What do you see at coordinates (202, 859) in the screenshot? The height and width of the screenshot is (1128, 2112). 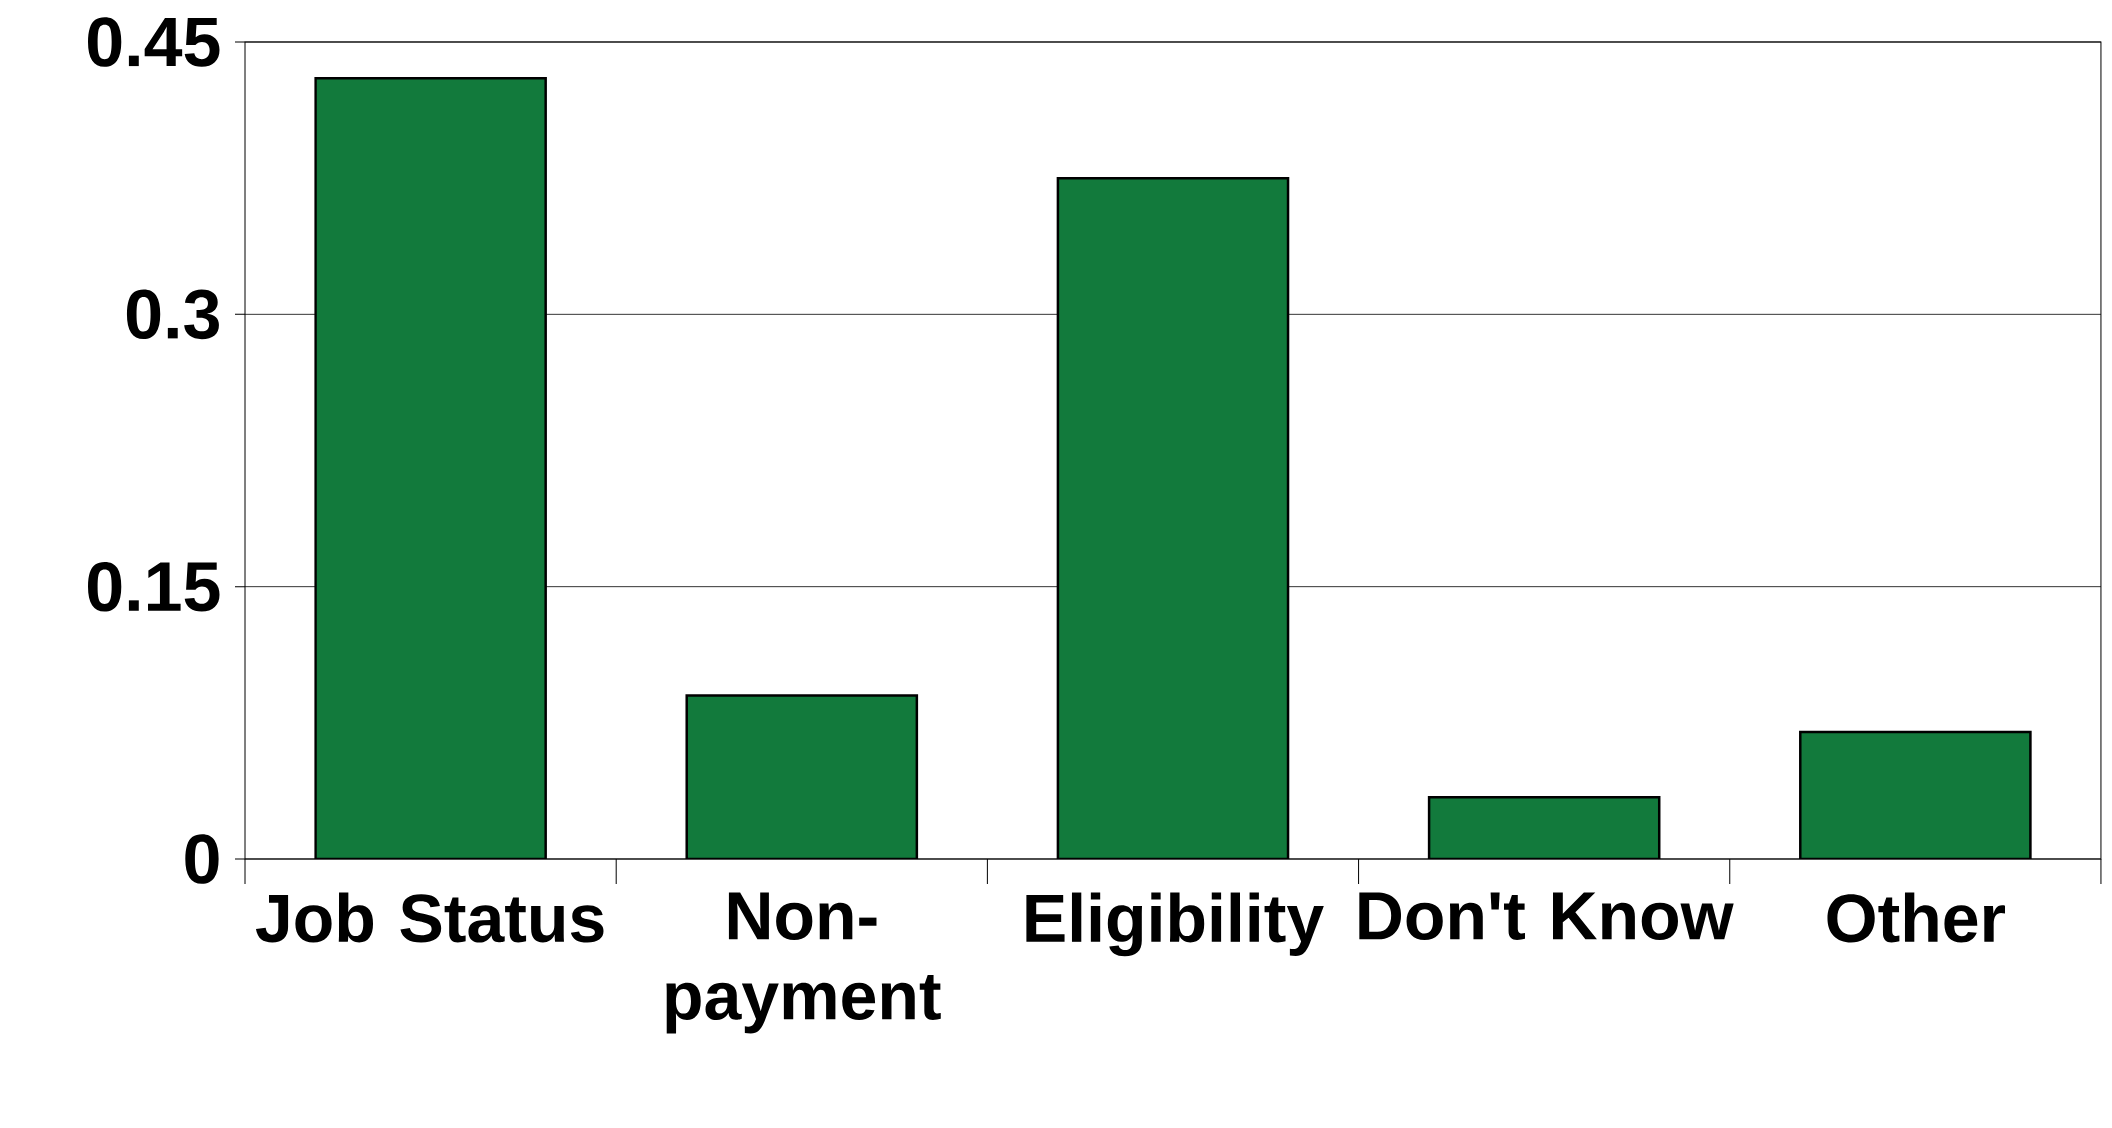 I see `y-tick-label: 0` at bounding box center [202, 859].